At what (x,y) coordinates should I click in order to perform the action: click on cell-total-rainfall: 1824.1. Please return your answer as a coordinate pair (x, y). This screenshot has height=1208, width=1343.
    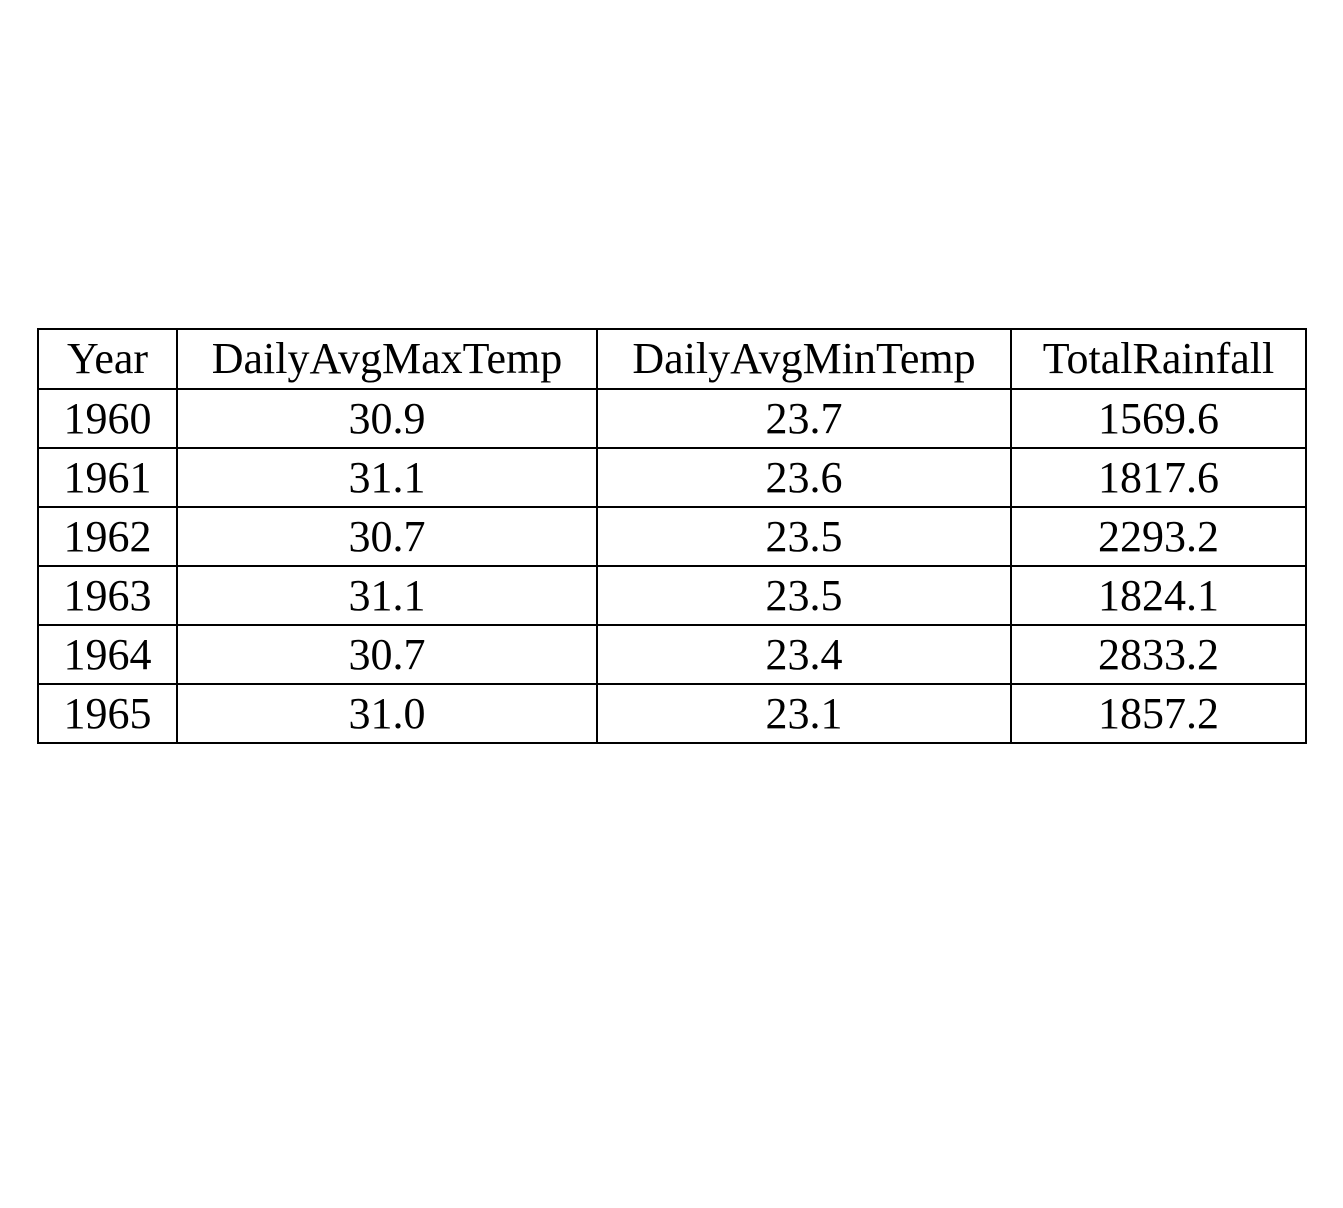
    Looking at the image, I should click on (1158, 595).